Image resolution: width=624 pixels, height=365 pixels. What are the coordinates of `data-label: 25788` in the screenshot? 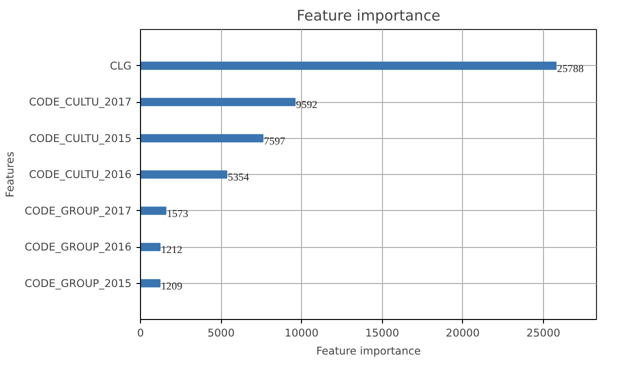 It's located at (570, 69).